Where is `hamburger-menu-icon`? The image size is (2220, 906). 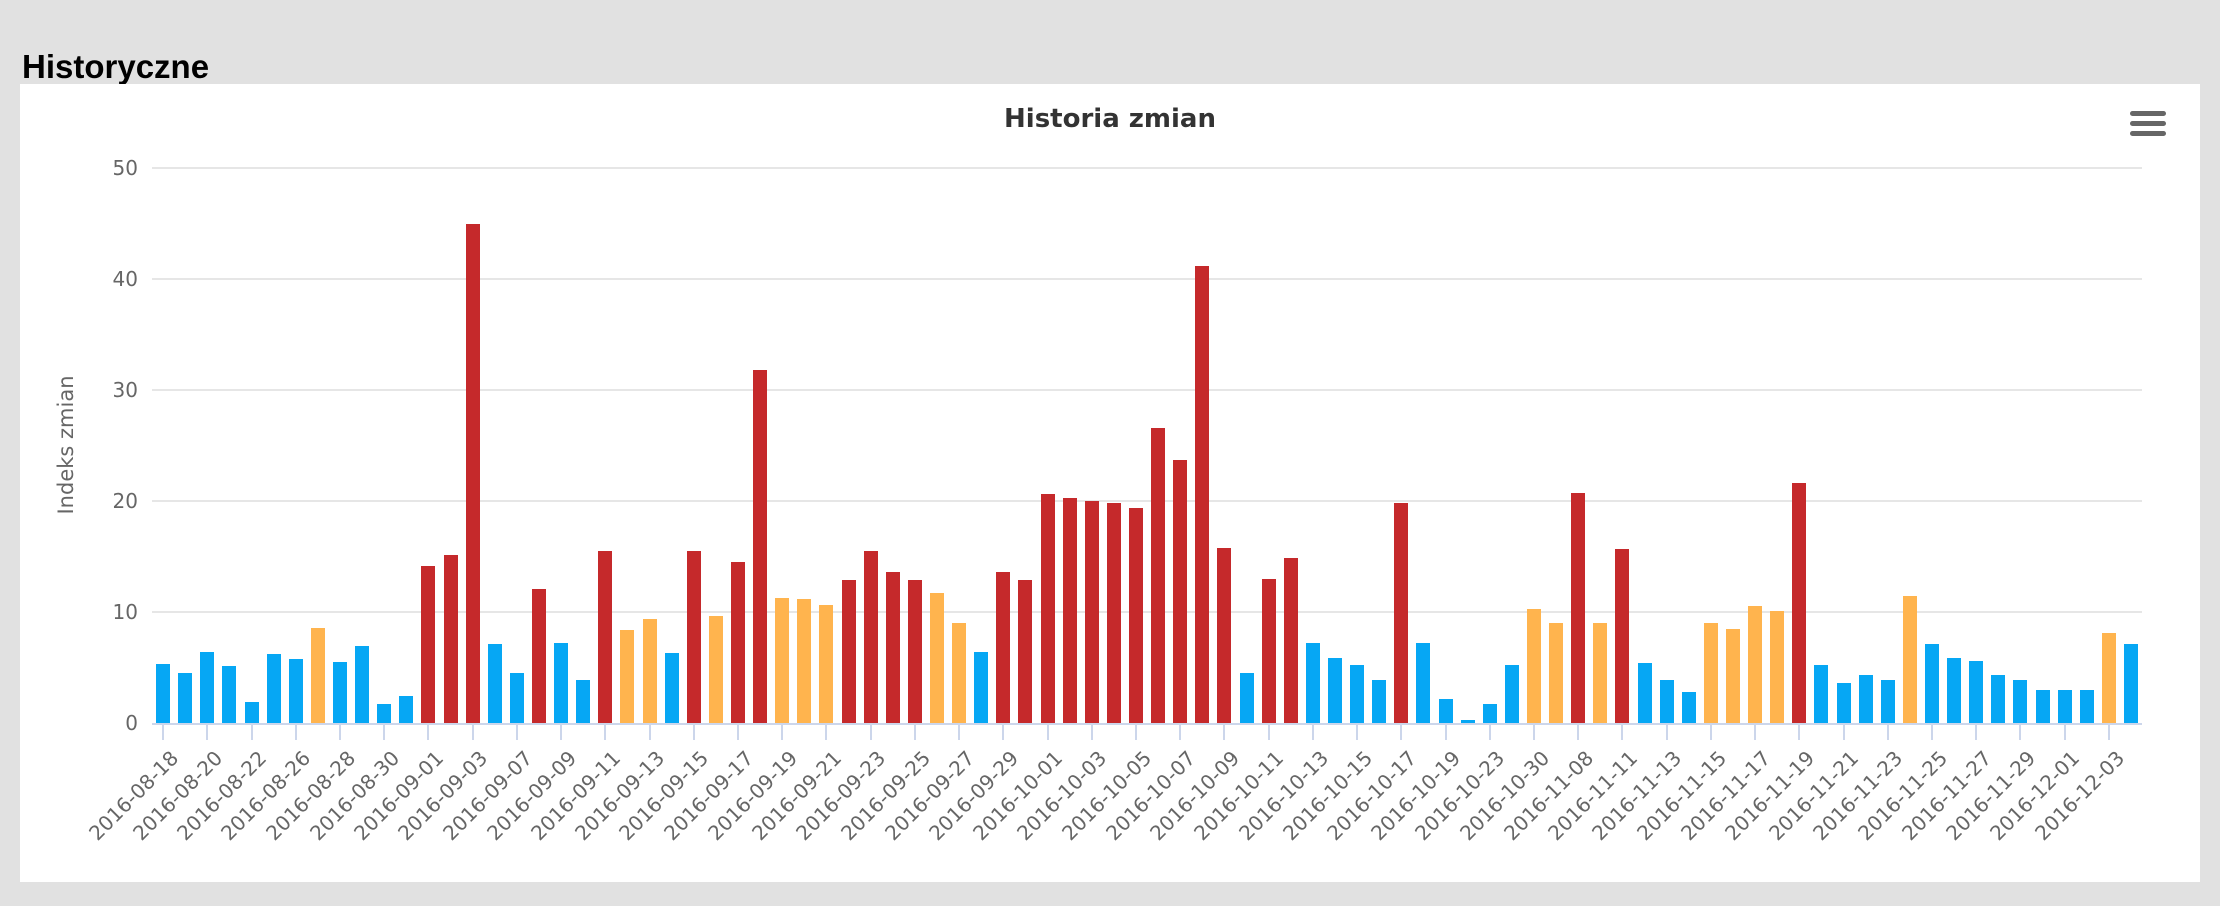 hamburger-menu-icon is located at coordinates (2149, 123).